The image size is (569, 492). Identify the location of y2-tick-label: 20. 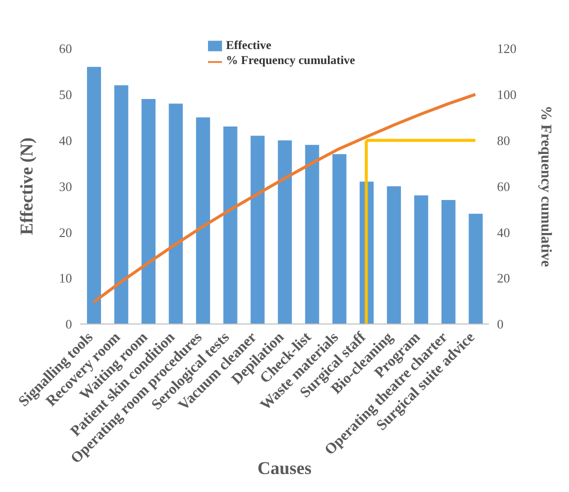
(503, 278).